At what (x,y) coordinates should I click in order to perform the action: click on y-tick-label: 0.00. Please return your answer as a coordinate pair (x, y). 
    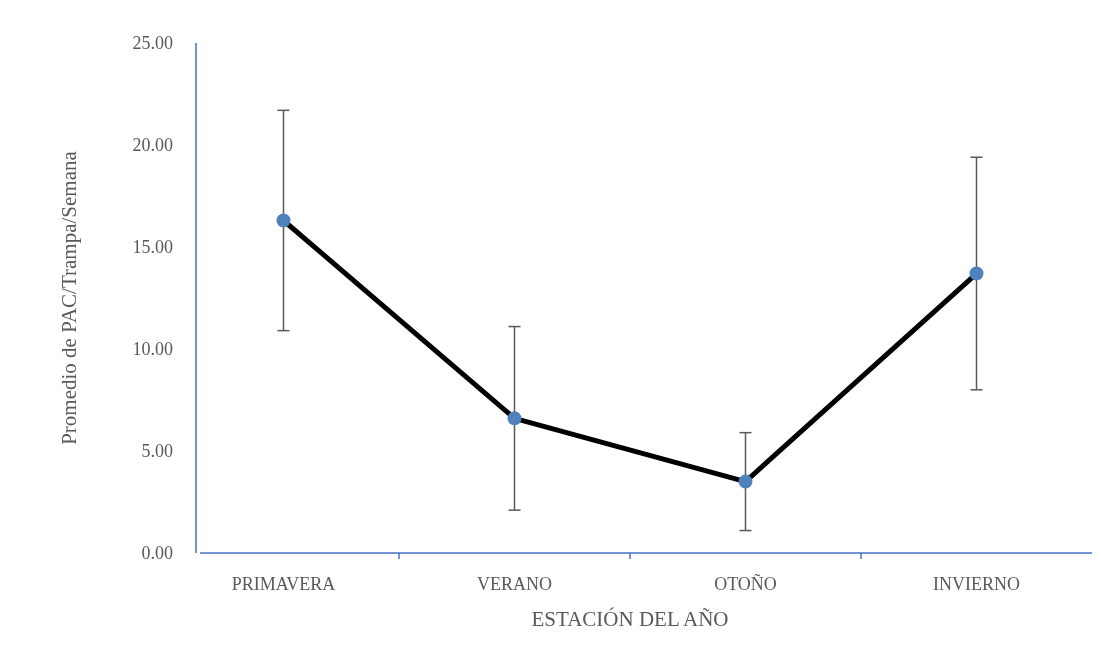
    Looking at the image, I should click on (157, 553).